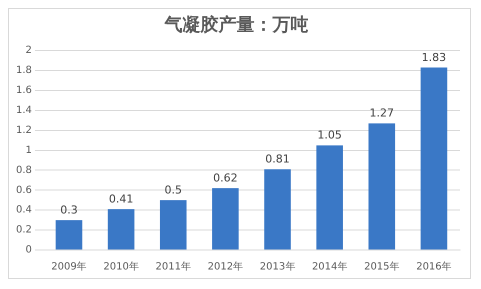 Image resolution: width=481 pixels, height=289 pixels. What do you see at coordinates (434, 57) in the screenshot?
I see `data-label: 1.83` at bounding box center [434, 57].